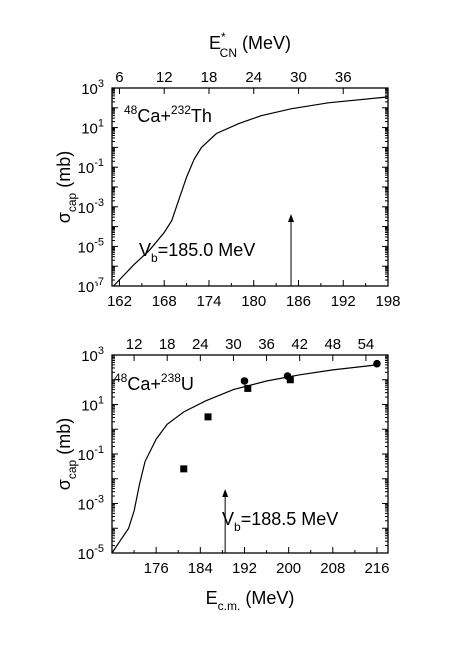  Describe the element at coordinates (119, 301) in the screenshot. I see `x-tick-label: 162` at that location.